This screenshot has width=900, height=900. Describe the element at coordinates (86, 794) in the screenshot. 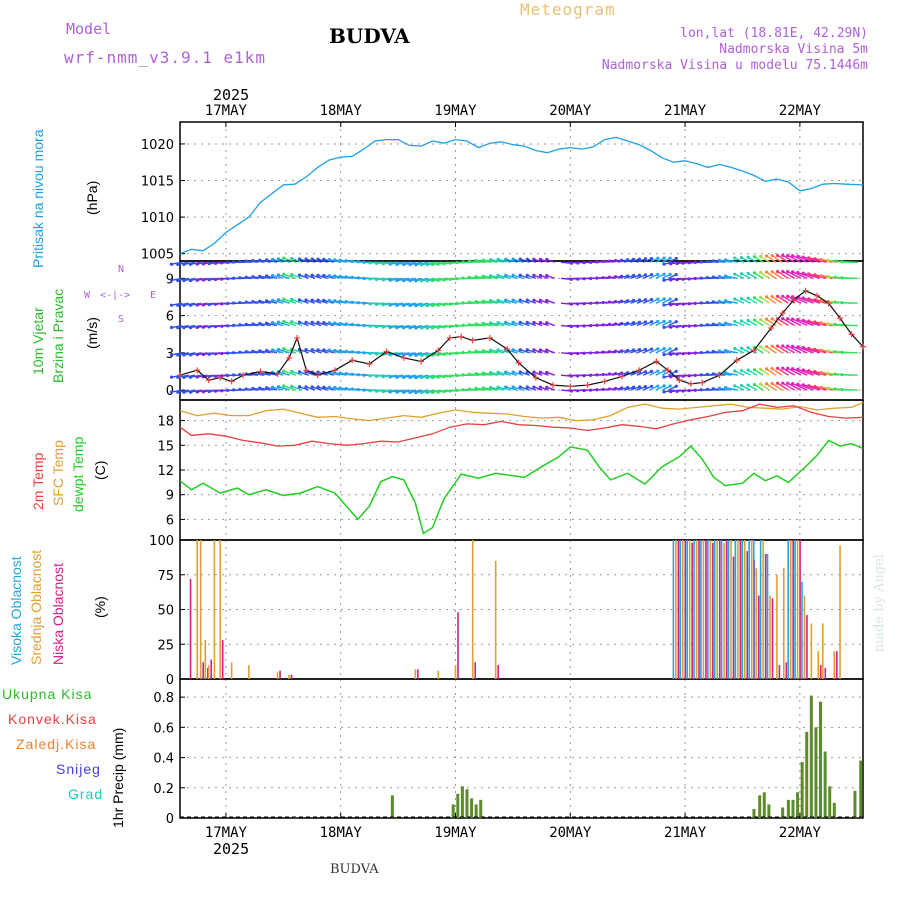

I see `hail-label: Grad` at that location.